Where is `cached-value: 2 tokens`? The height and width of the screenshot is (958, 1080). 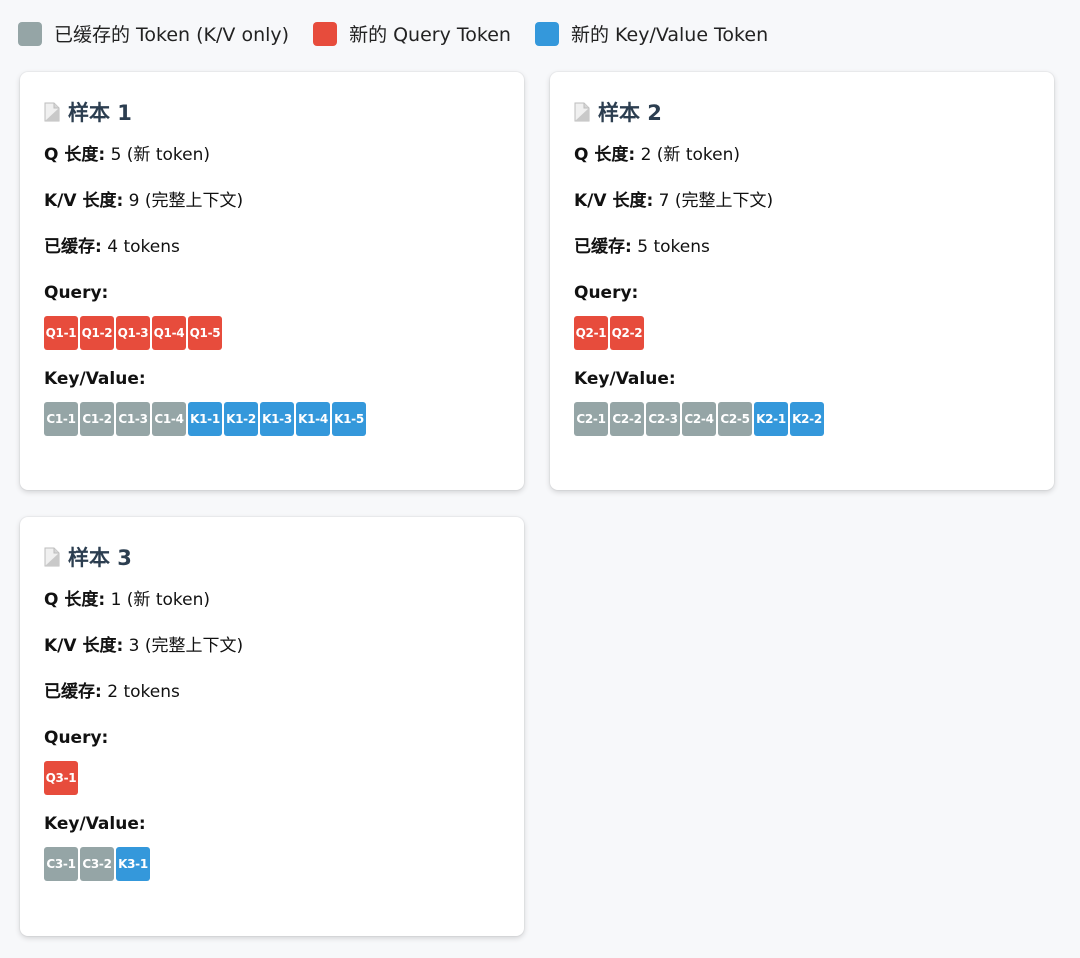 cached-value: 2 tokens is located at coordinates (143, 692).